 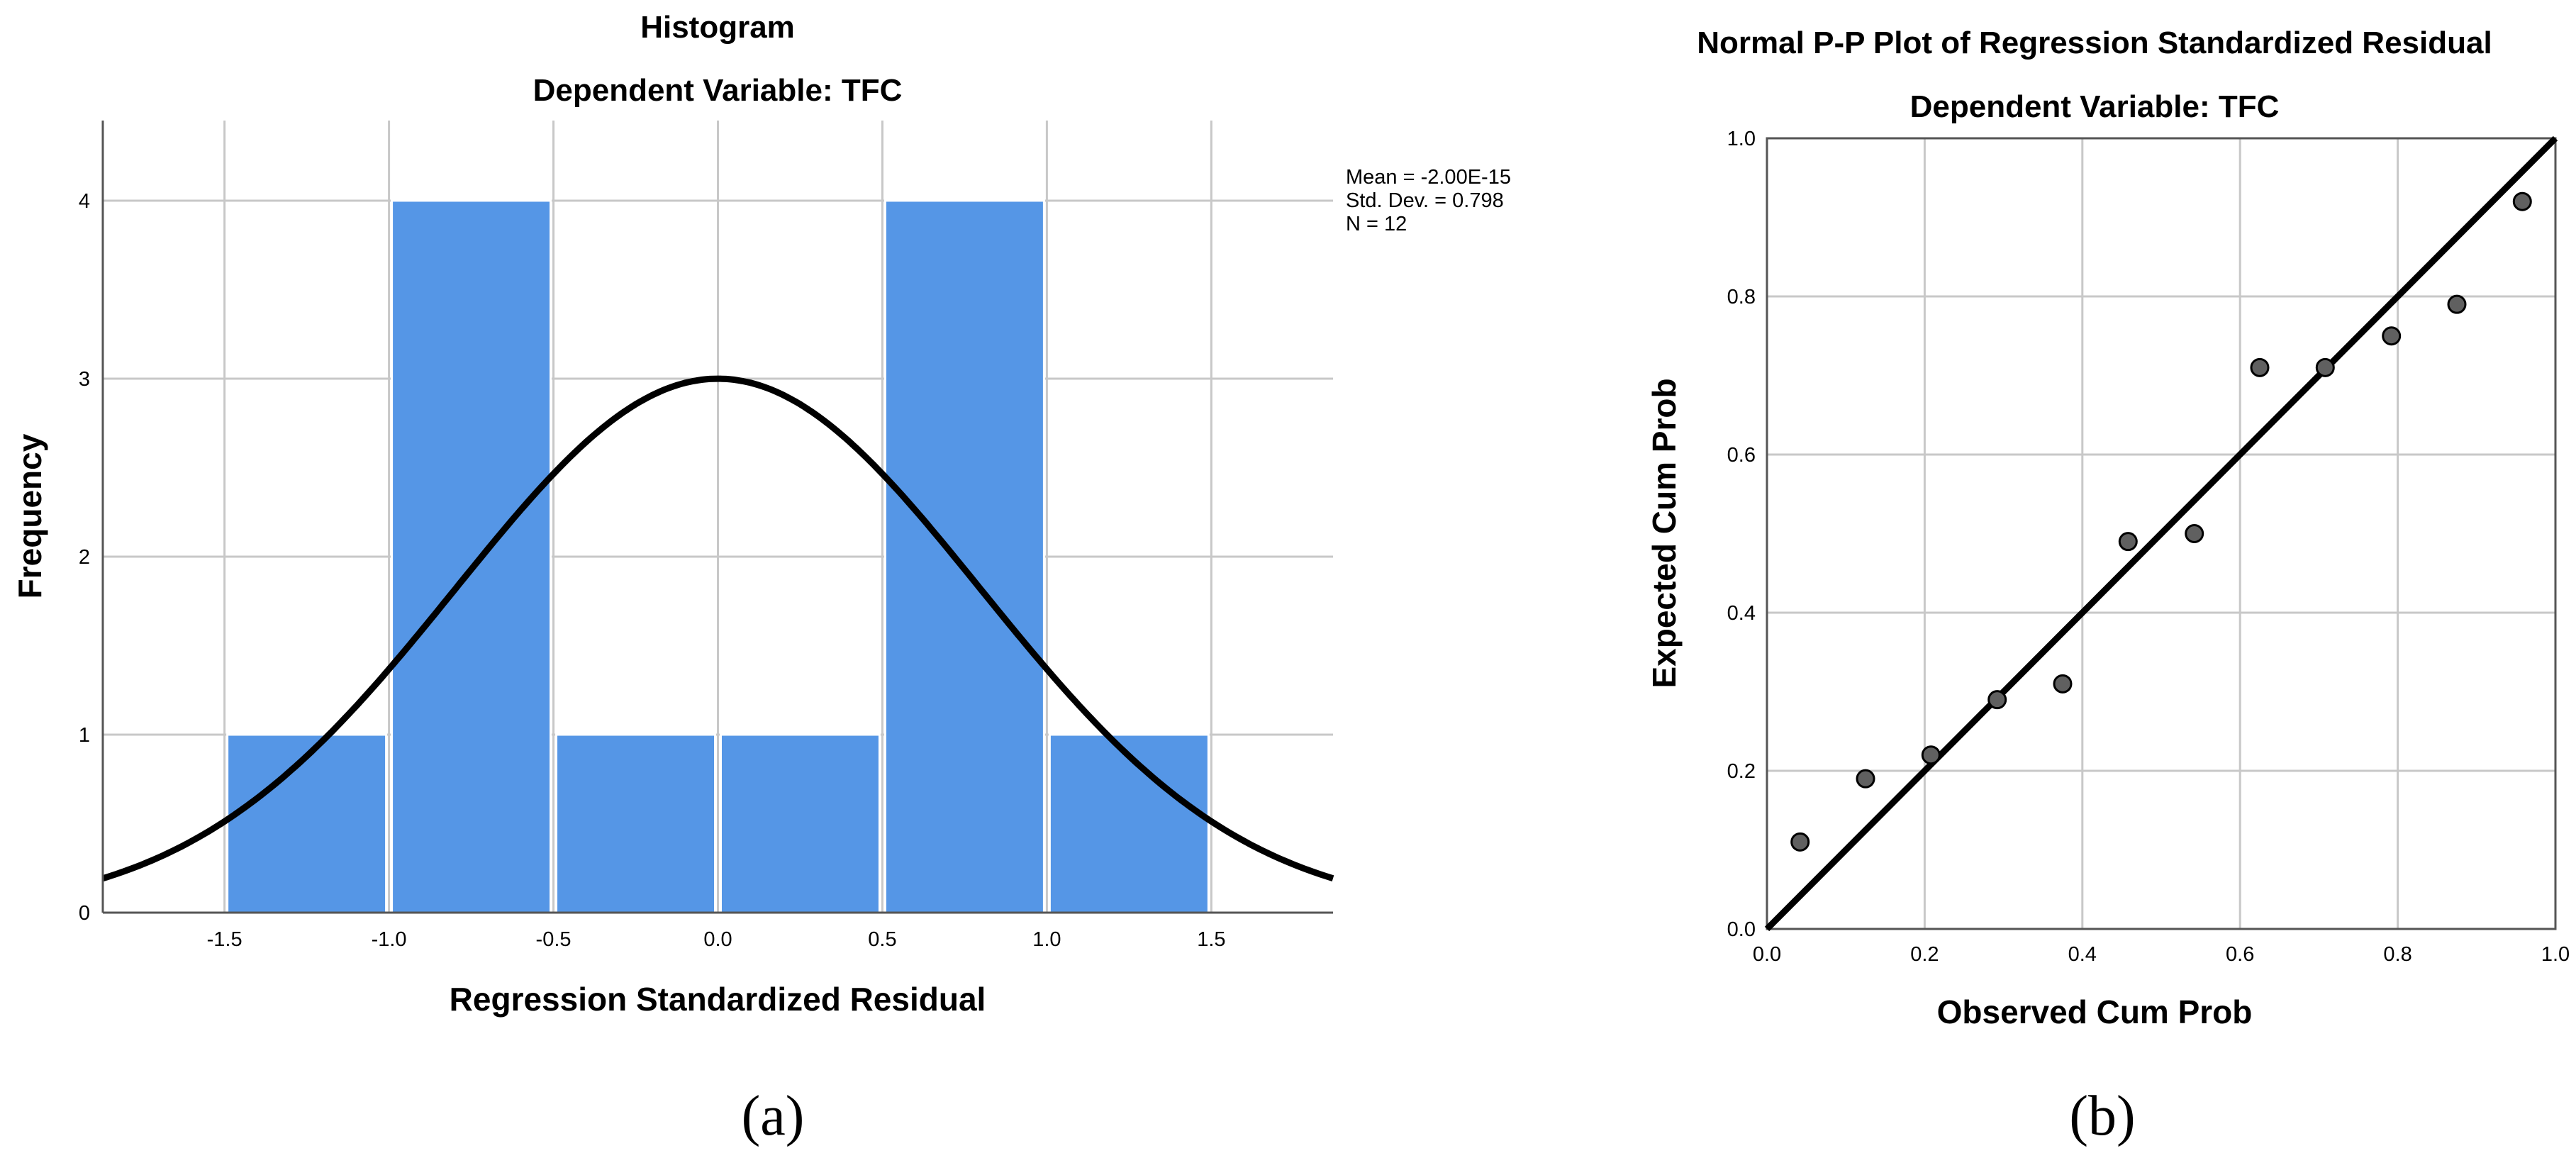 I want to click on pp-plot-x-tick-0: 0.0, so click(x=1767, y=954).